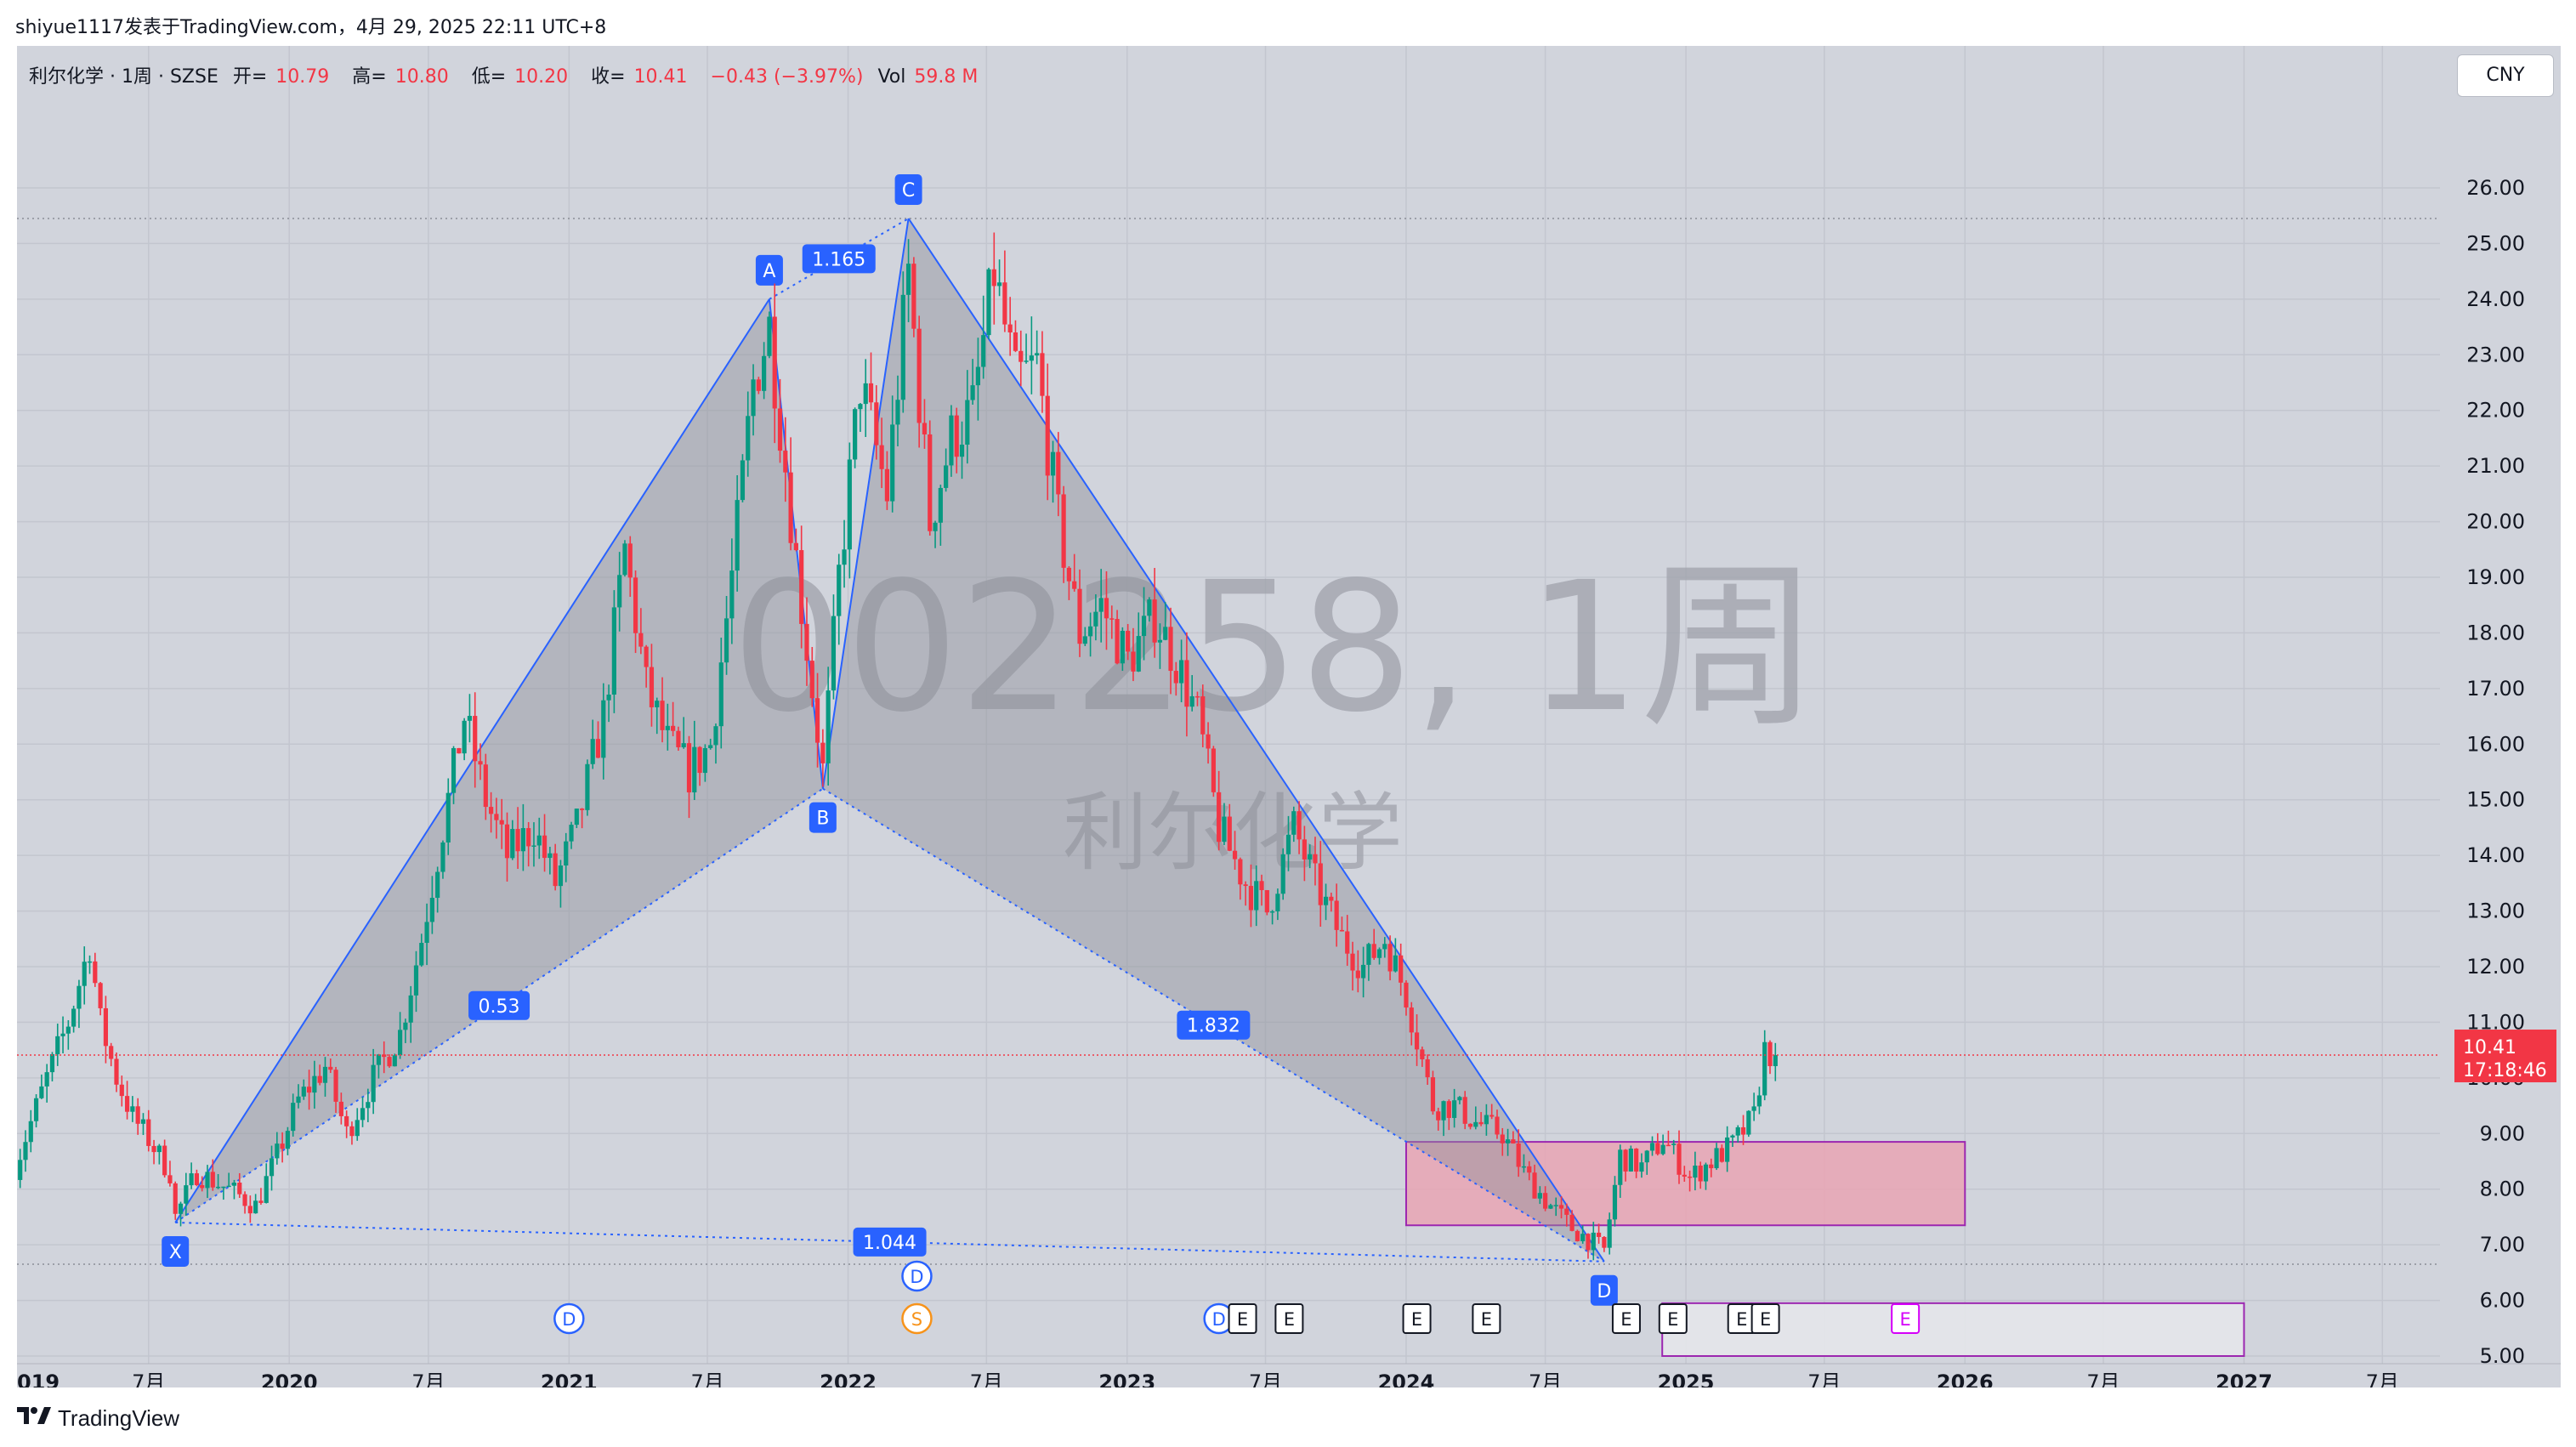 The height and width of the screenshot is (1447, 2576). What do you see at coordinates (123, 77) in the screenshot?
I see `legend-symbol: 利尔化学 · 1周 · SZSE` at bounding box center [123, 77].